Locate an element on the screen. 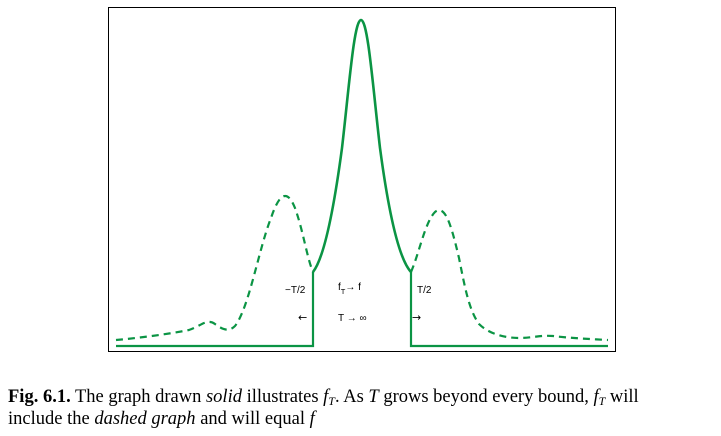 This screenshot has width=721, height=436. caption-text-7: and will equal is located at coordinates (252, 419).